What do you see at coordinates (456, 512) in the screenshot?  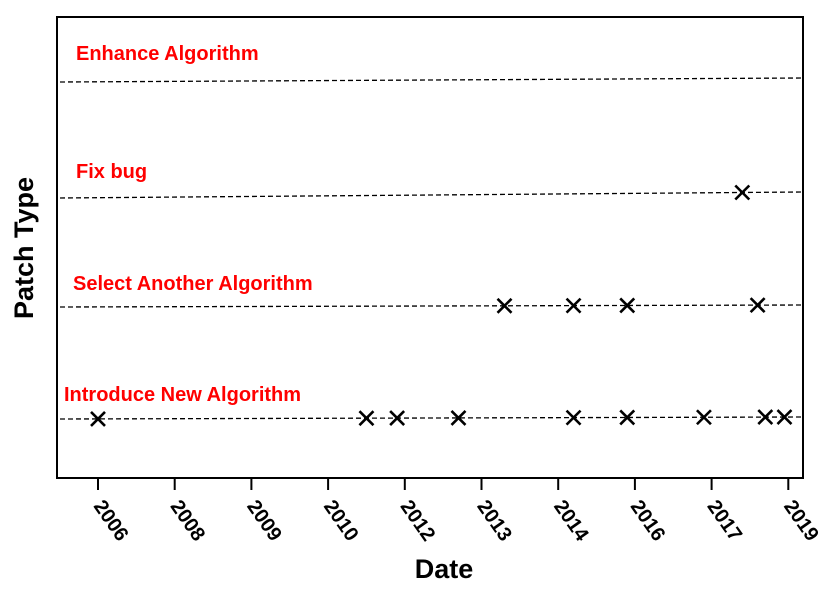 I see `x-axis-ticks: 2006 2008 2009 2010 2012 2013 2014 2016 2017 2019` at bounding box center [456, 512].